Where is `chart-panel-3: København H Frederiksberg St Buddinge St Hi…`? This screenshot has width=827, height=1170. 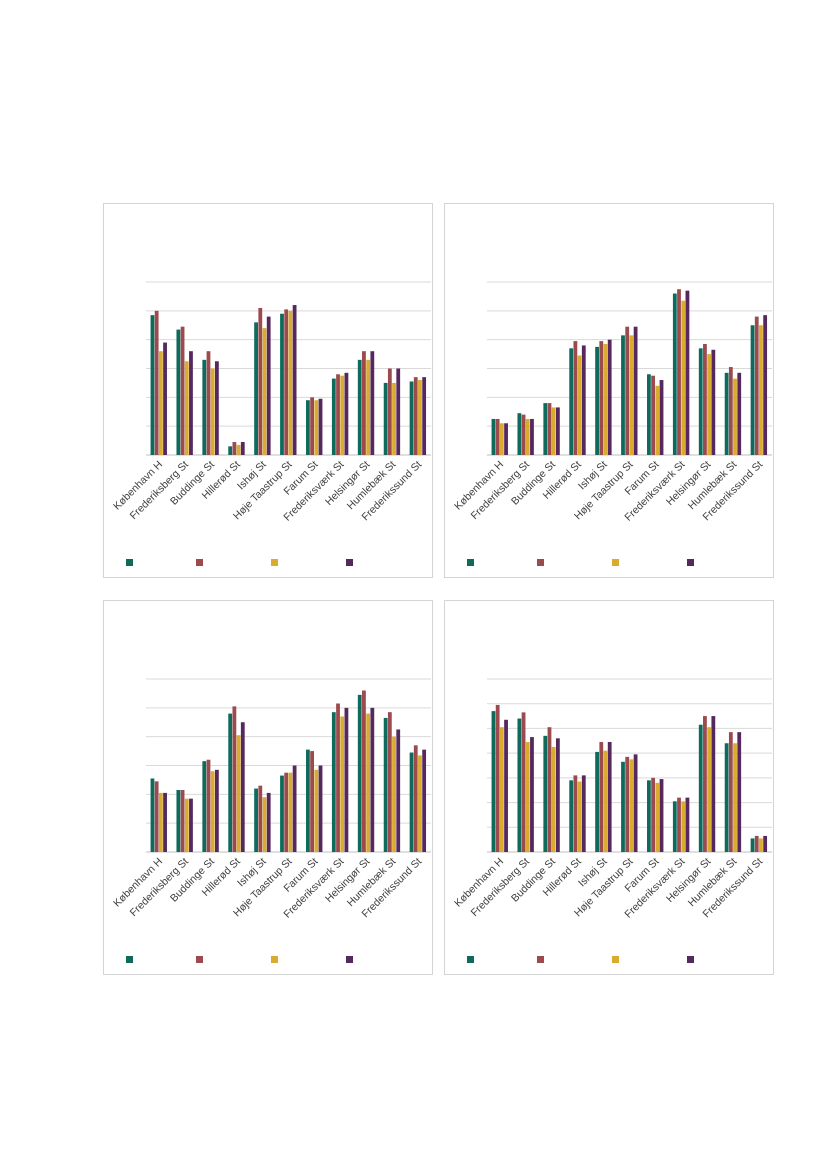
chart-panel-3: København H Frederiksberg St Buddinge St Hi… is located at coordinates (268, 787).